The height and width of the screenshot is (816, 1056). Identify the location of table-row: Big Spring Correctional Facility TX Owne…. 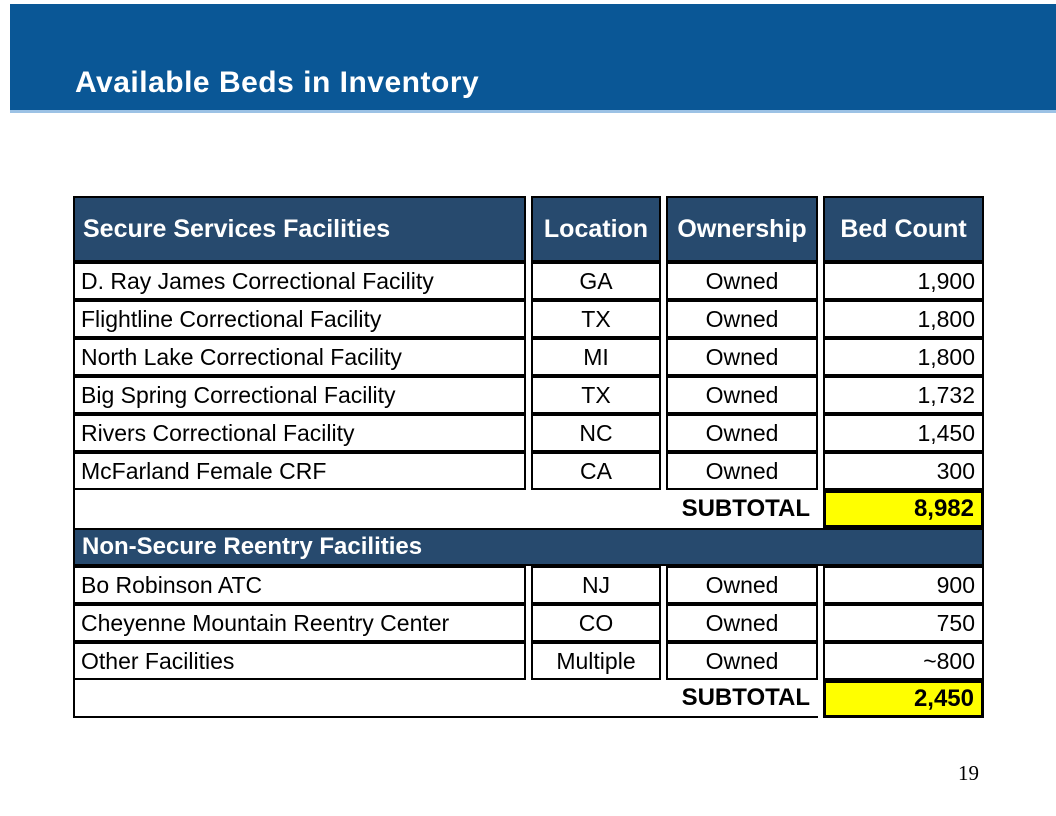
(528, 395).